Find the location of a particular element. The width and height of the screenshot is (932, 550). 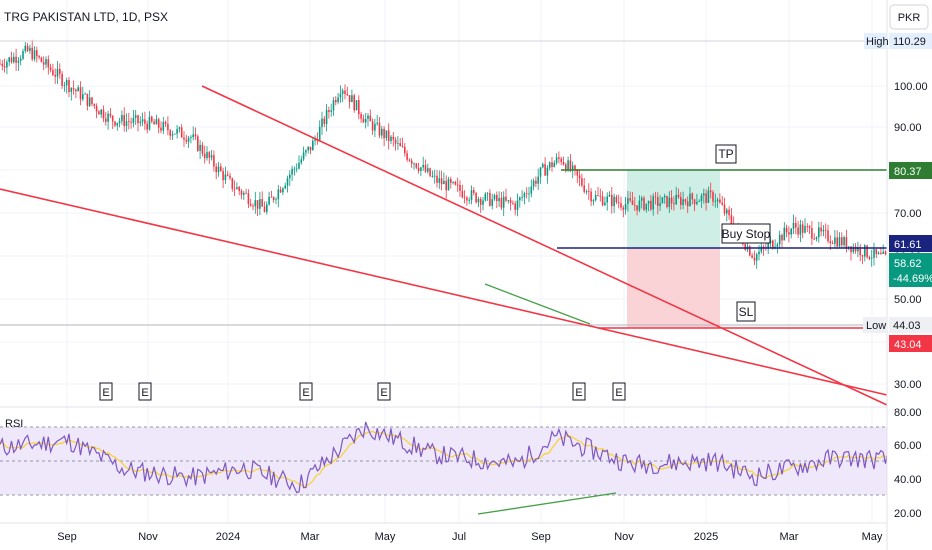

svg-text: E is located at coordinates (144, 393).